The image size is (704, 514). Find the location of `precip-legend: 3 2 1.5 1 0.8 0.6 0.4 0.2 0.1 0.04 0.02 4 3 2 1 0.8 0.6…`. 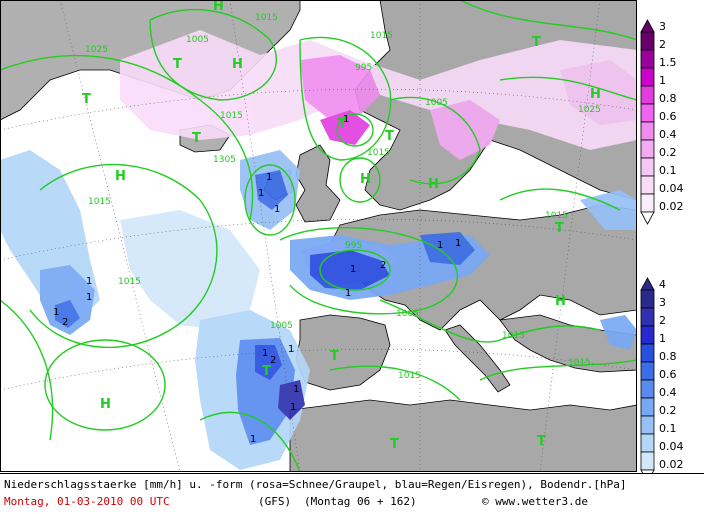

precip-legend: 3 2 1.5 1 0.8 0.6 0.4 0.2 0.1 0.04 0.02 4 3 2 1 0.8 0.6… is located at coordinates (670, 256).